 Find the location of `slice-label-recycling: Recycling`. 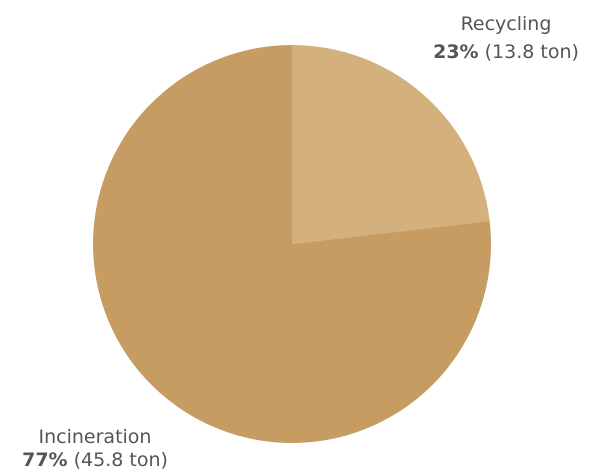

slice-label-recycling: Recycling is located at coordinates (506, 24).